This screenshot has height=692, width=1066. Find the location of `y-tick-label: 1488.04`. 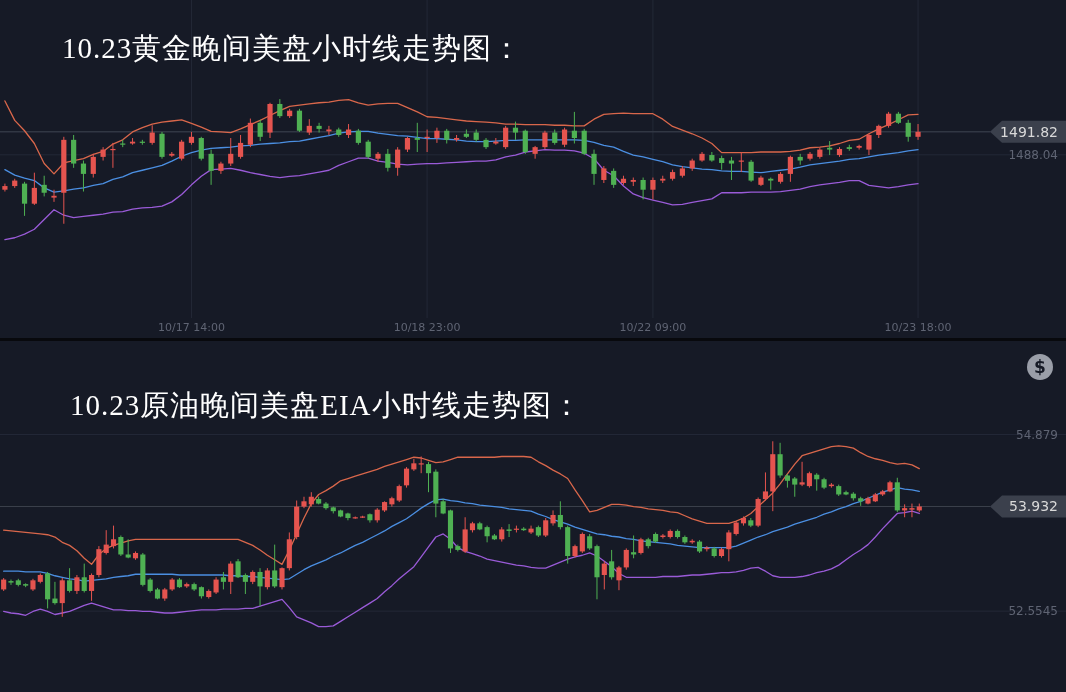

y-tick-label: 1488.04 is located at coordinates (1033, 154).